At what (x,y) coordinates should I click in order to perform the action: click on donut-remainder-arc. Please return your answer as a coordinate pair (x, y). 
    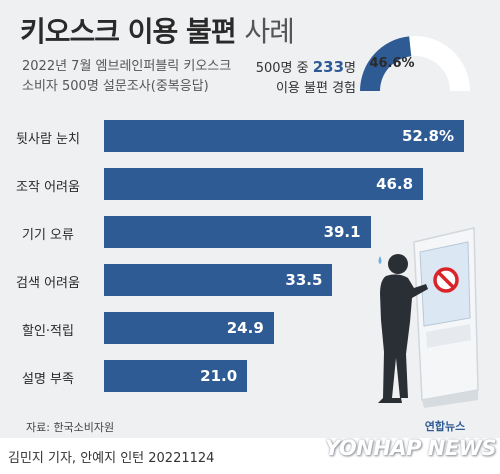
    Looking at the image, I should click on (439, 63).